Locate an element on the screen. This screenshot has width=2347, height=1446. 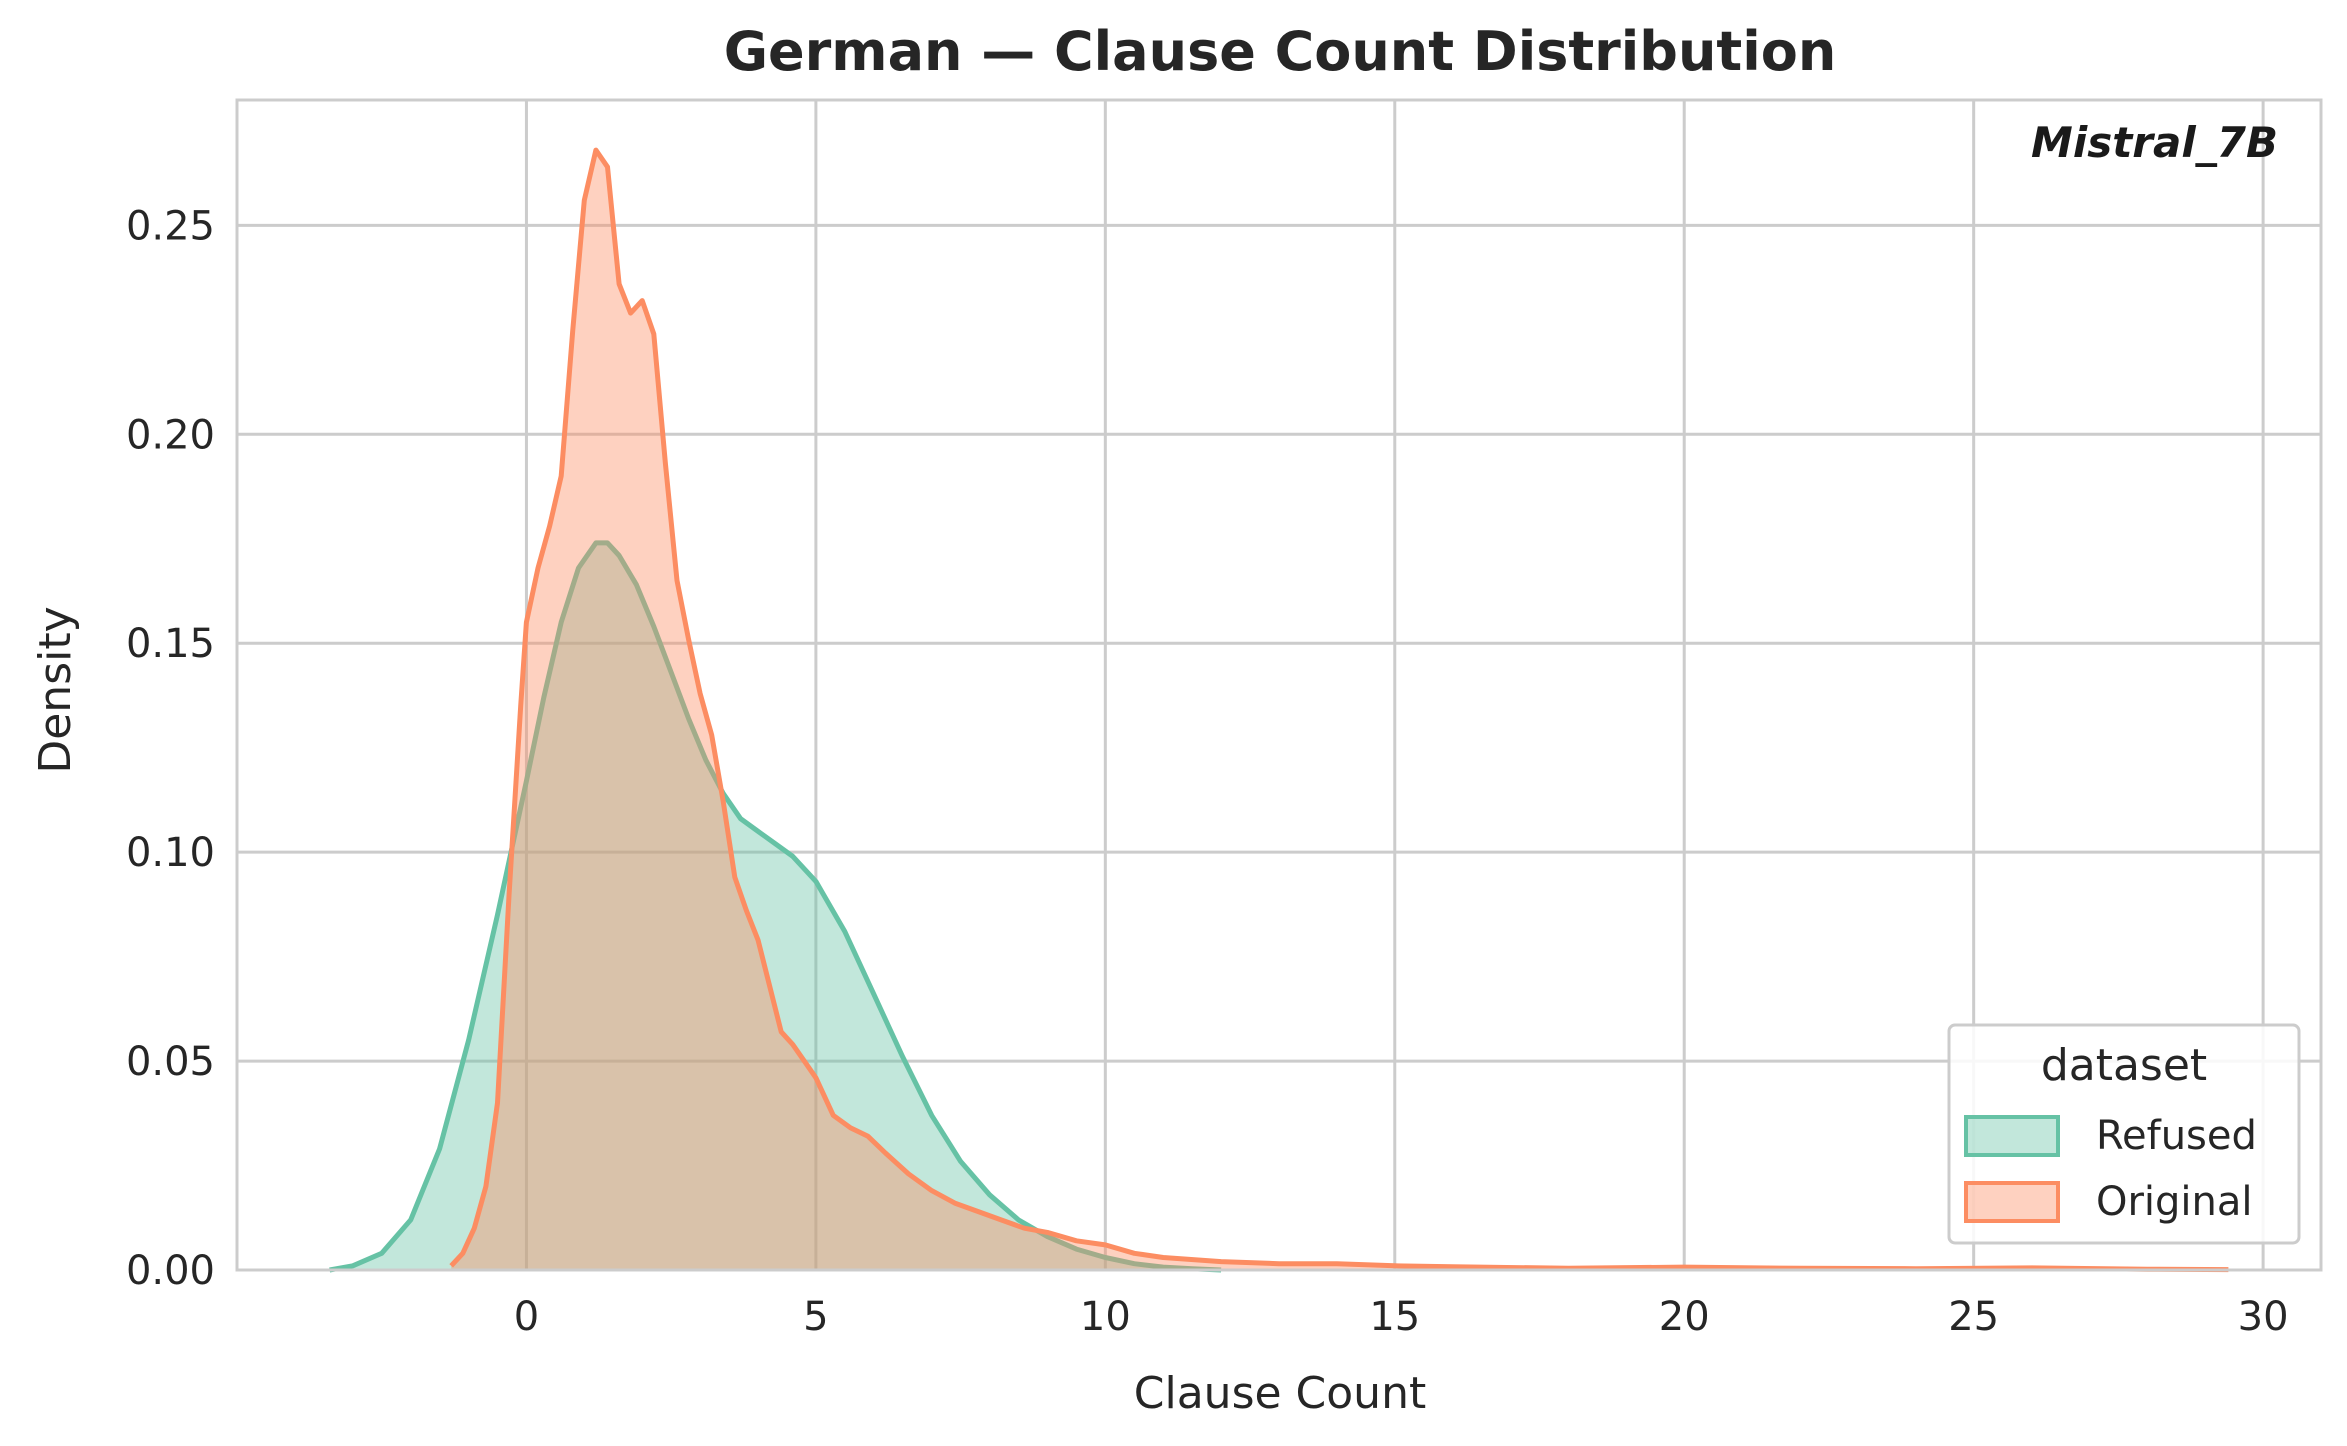
x-tick-label: 30 is located at coordinates (2263, 1317).